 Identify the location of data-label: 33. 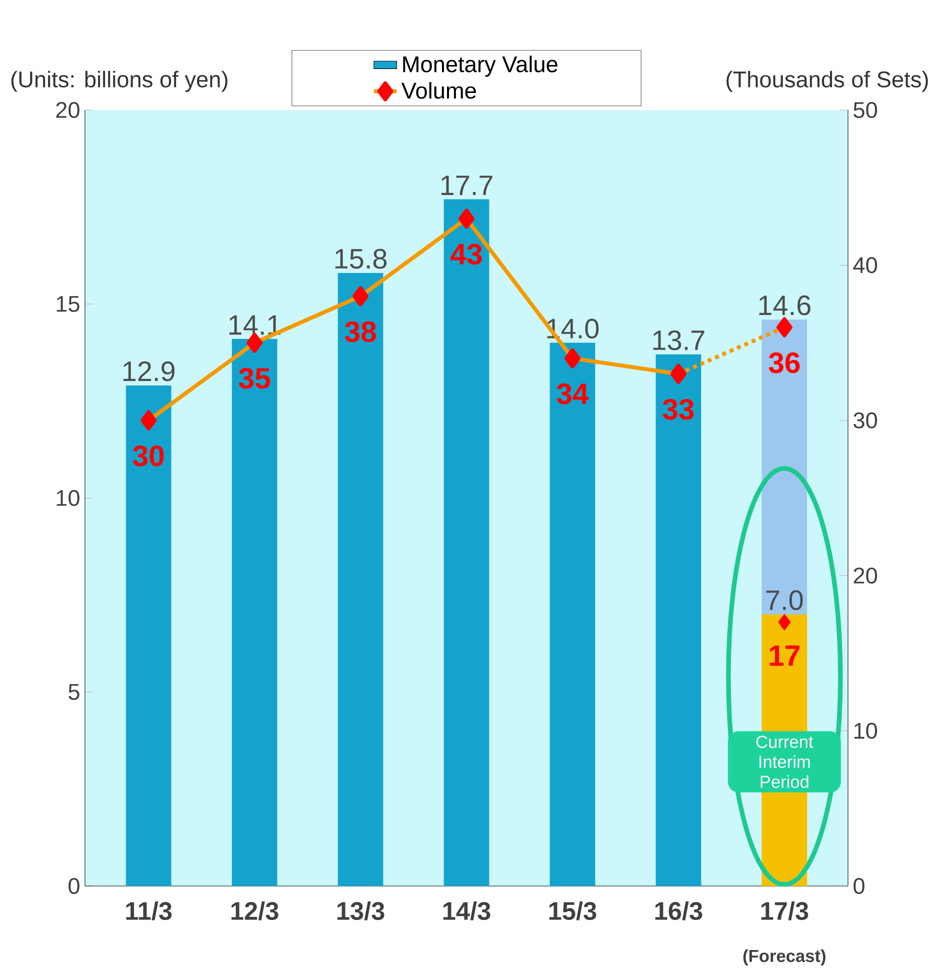
(678, 409).